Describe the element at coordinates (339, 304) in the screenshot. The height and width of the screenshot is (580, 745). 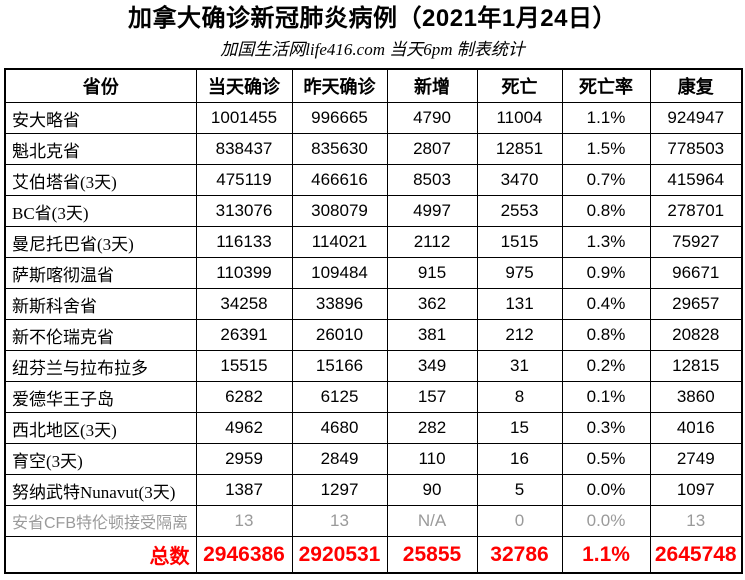
I see `yesterday-confirmed-cell: 33896` at that location.